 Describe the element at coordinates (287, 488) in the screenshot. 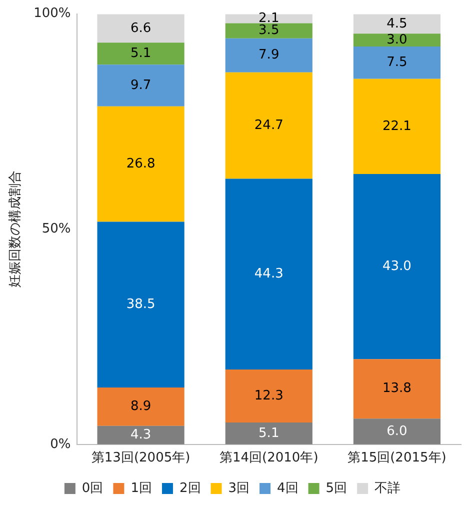

I see `legend-label: 4回` at that location.